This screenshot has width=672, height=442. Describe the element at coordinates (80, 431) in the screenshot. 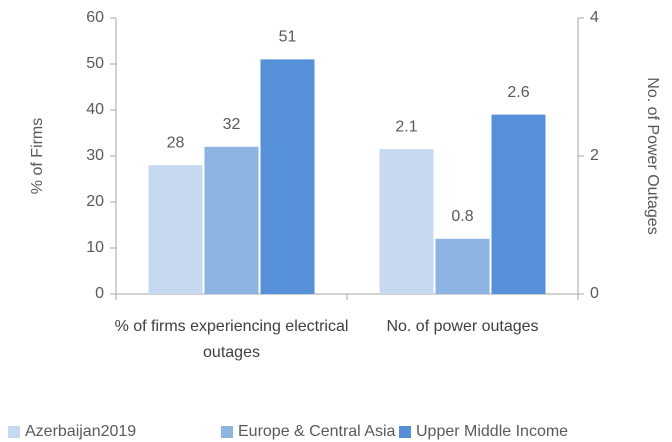

I see `legend-label: Azerbaijan2019` at that location.